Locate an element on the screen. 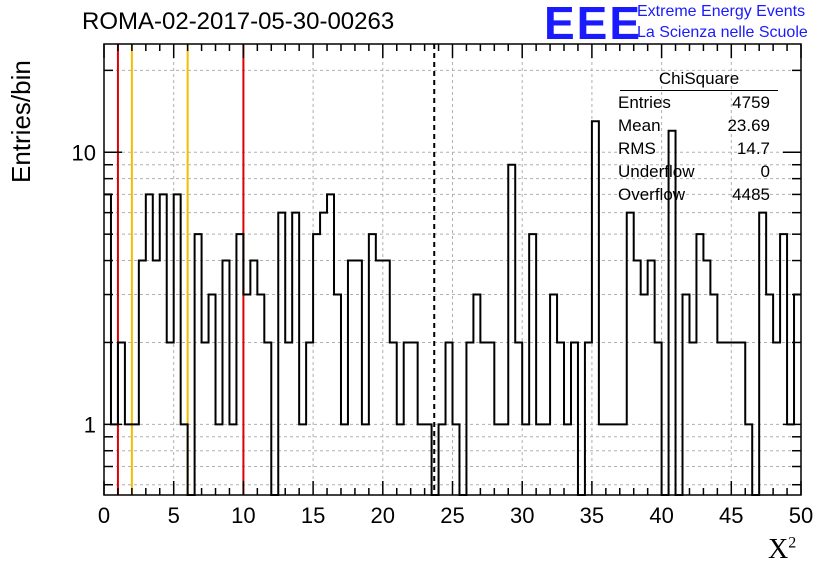  stats-row-entries: Entries 4759 is located at coordinates (694, 102).